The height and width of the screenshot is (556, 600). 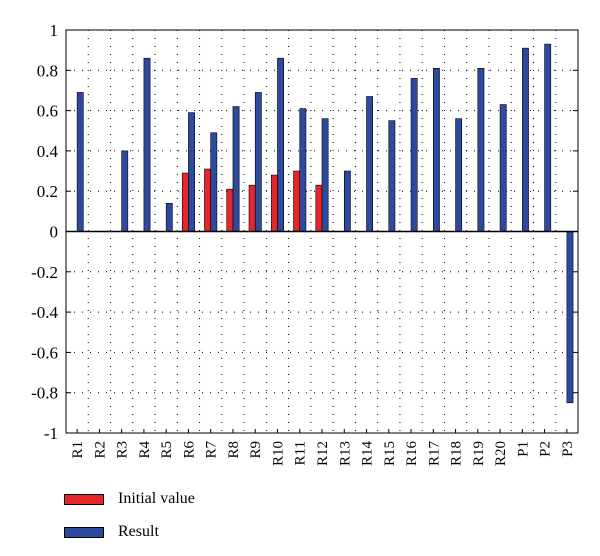 I want to click on bar-result-R6, so click(x=191, y=172).